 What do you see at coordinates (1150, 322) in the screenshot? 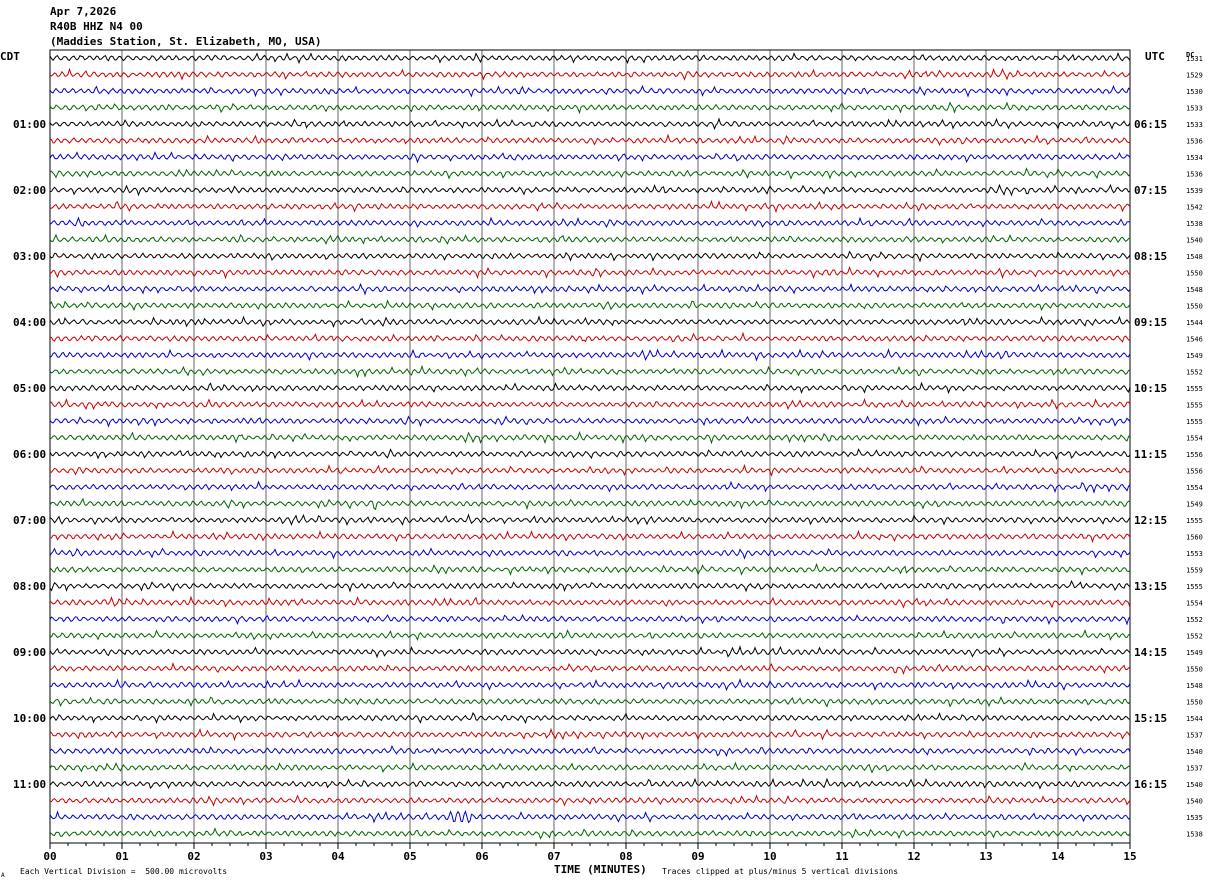
I see `utc-hour-label: 09:15` at bounding box center [1150, 322].